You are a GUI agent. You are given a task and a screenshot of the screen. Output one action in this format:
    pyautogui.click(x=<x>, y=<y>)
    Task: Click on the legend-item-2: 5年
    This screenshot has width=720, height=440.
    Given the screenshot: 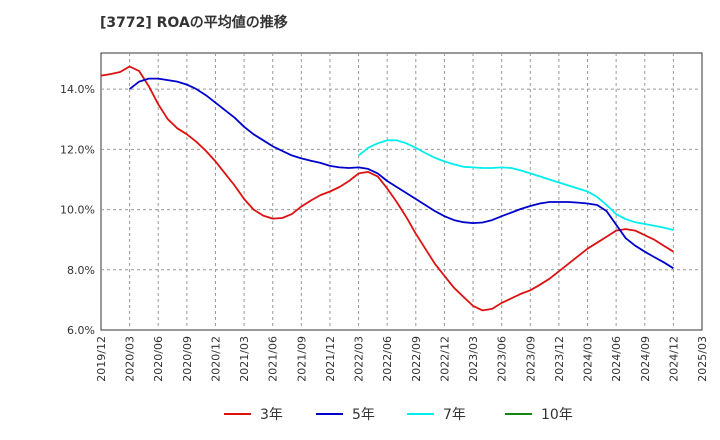 What is the action you would take?
    pyautogui.click(x=345, y=415)
    